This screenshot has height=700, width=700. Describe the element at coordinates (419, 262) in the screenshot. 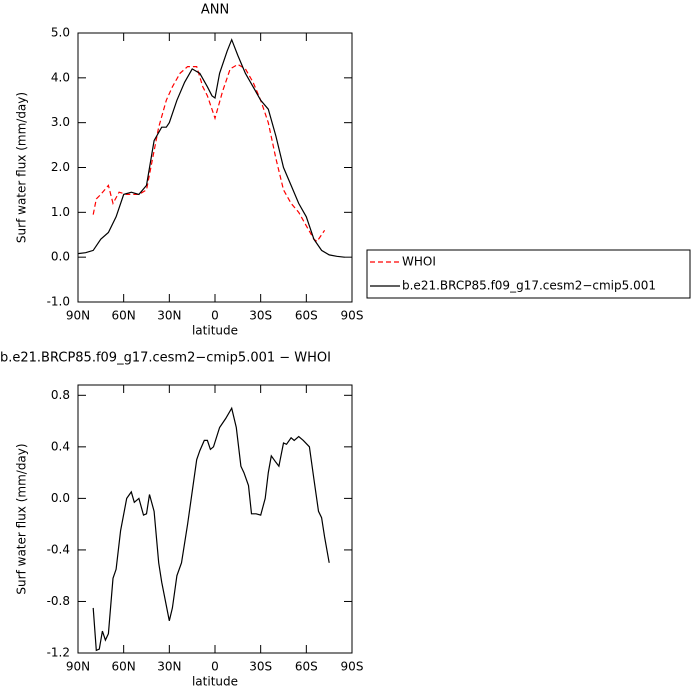

I see `legend-label: WHOI` at that location.